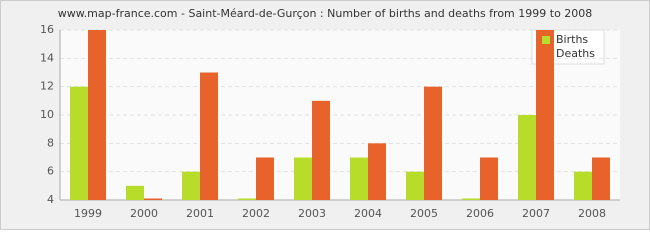 The height and width of the screenshot is (240, 650). I want to click on y-tick-label: 16, so click(47, 29).